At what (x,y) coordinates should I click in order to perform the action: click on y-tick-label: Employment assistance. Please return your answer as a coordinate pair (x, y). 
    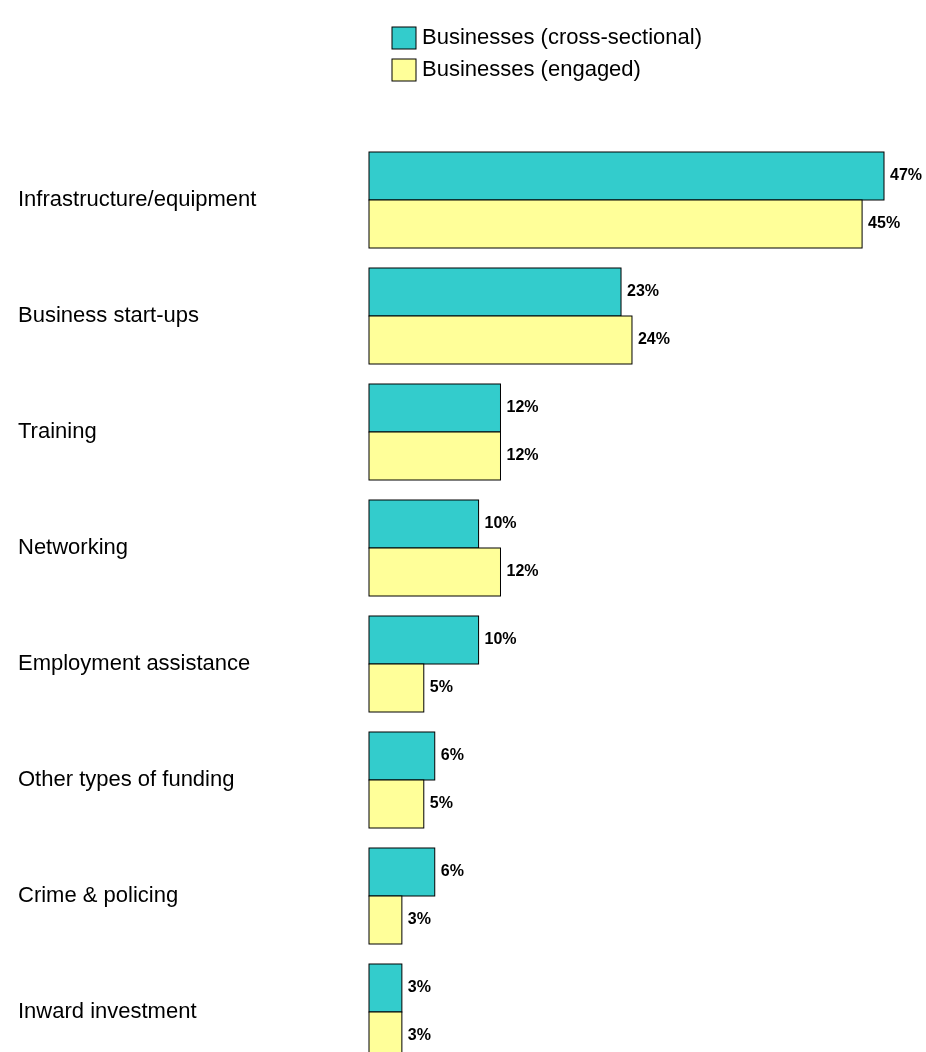
    Looking at the image, I should click on (134, 662).